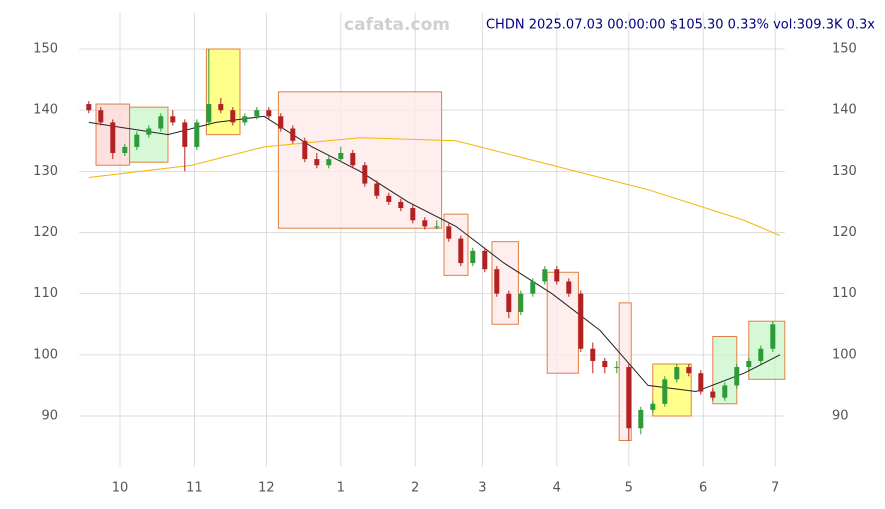 Image resolution: width=885 pixels, height=509 pixels. I want to click on y-tick-label: 140, so click(45, 110).